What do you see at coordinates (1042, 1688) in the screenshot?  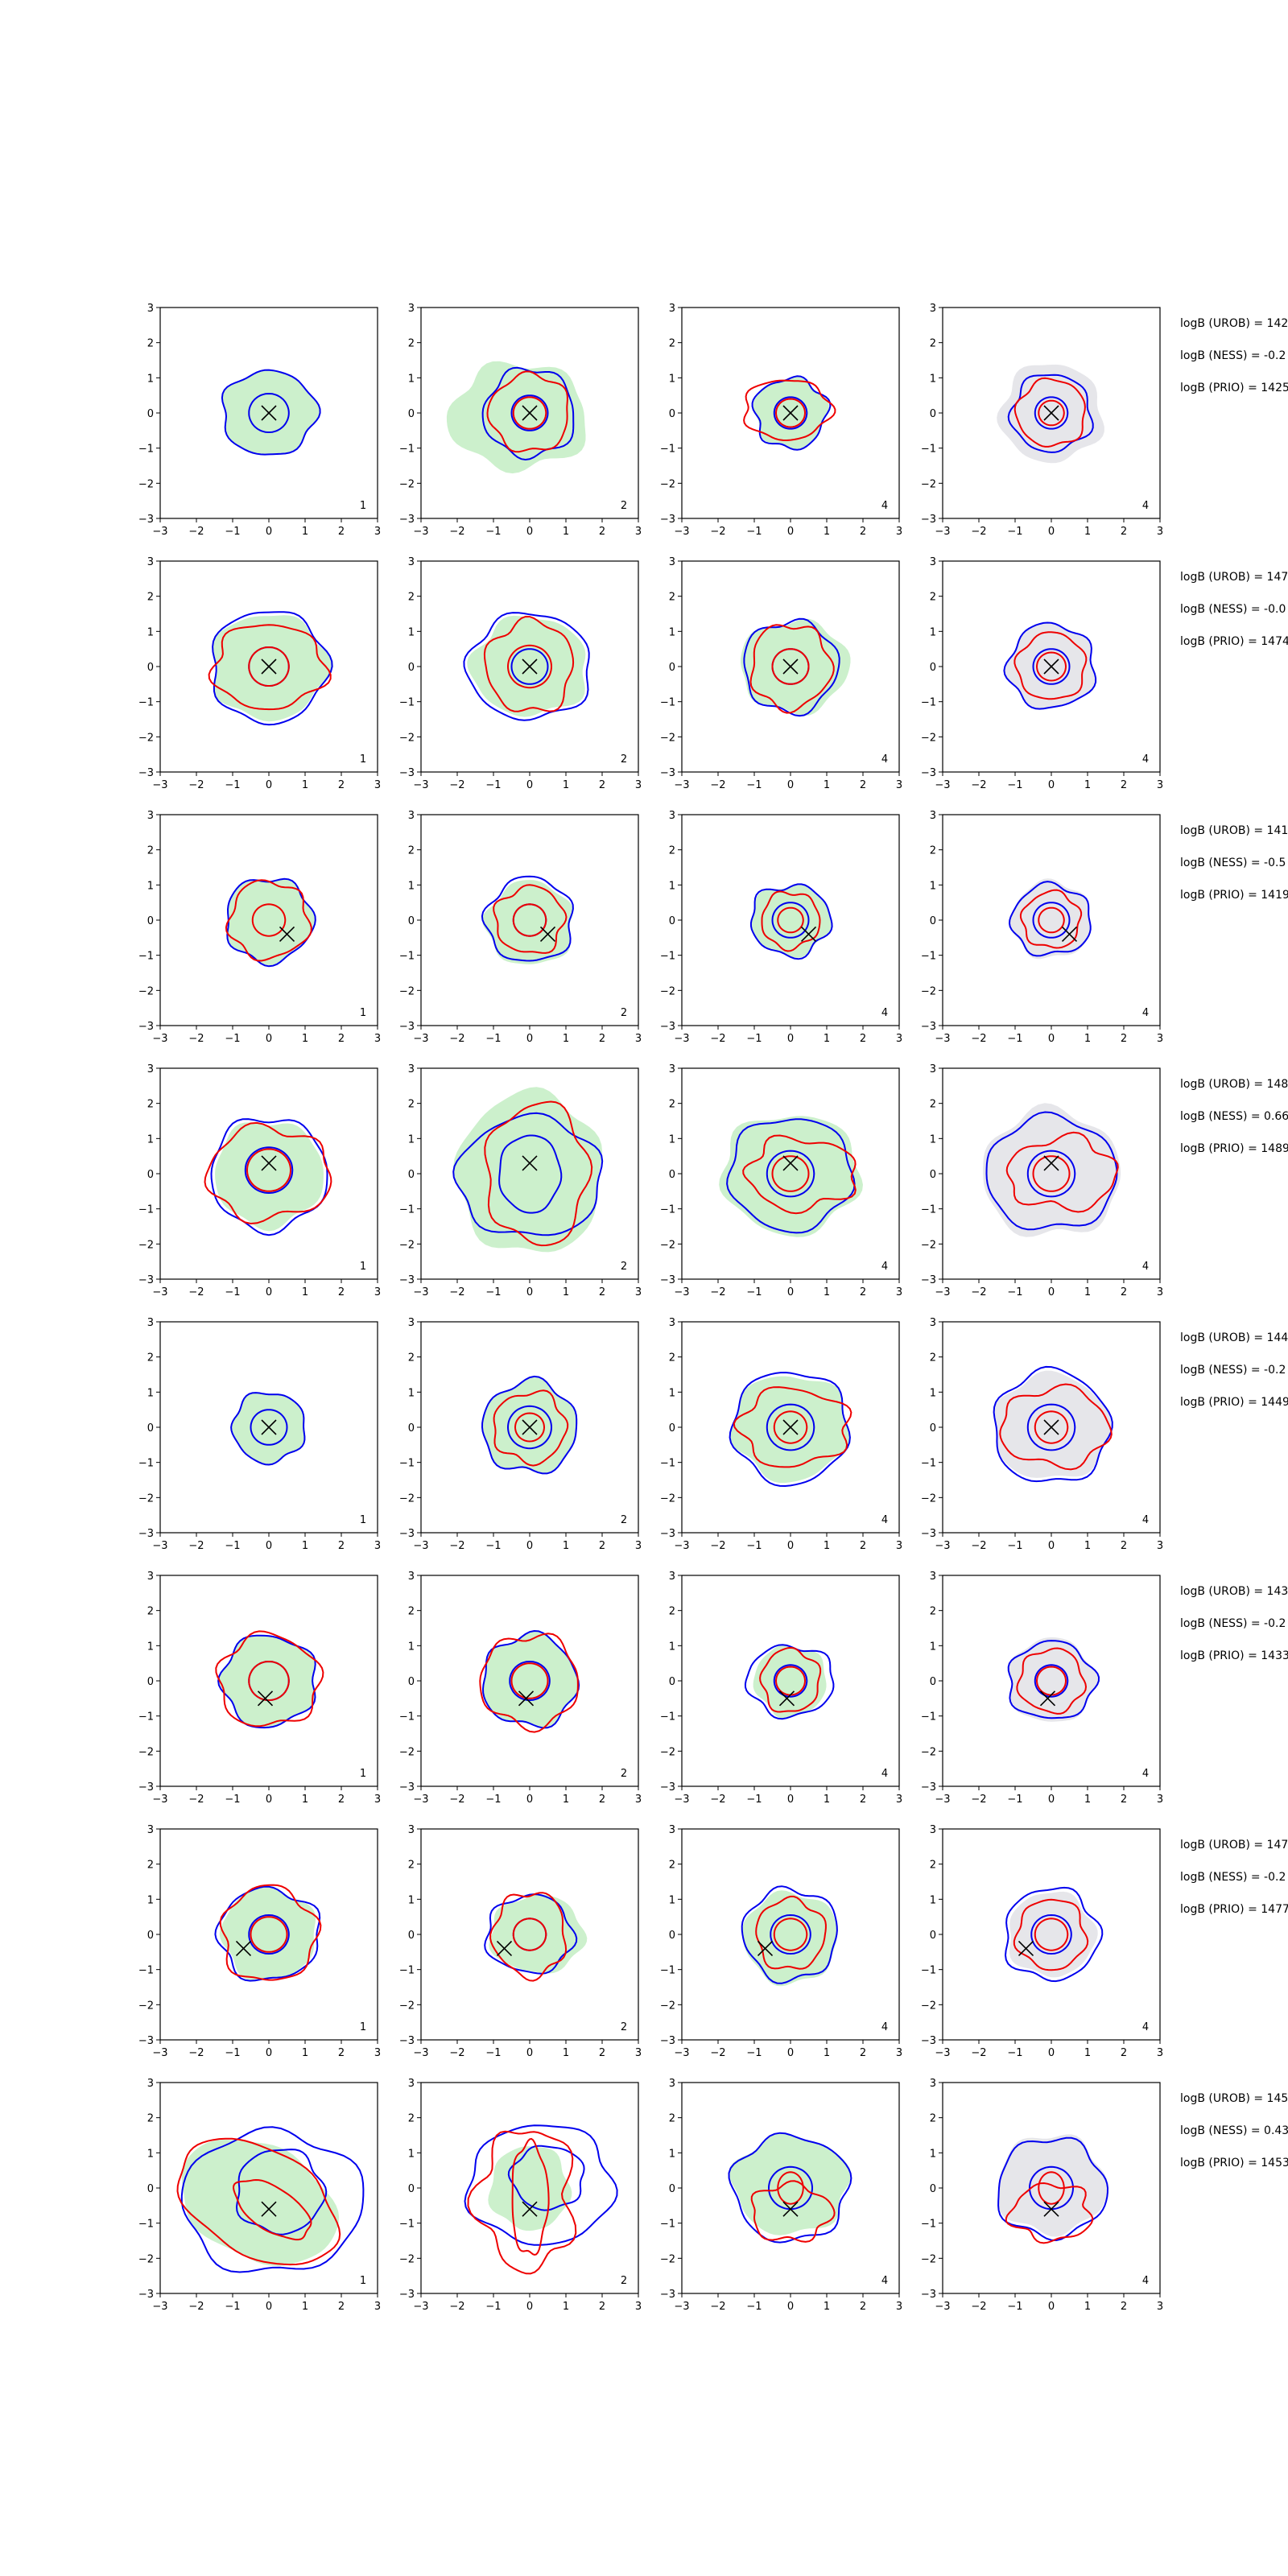 I see `panel-r6-c4: −3−3 −2 −2 −1 −1 0 0 1 1 2 2 3 3 4` at bounding box center [1042, 1688].